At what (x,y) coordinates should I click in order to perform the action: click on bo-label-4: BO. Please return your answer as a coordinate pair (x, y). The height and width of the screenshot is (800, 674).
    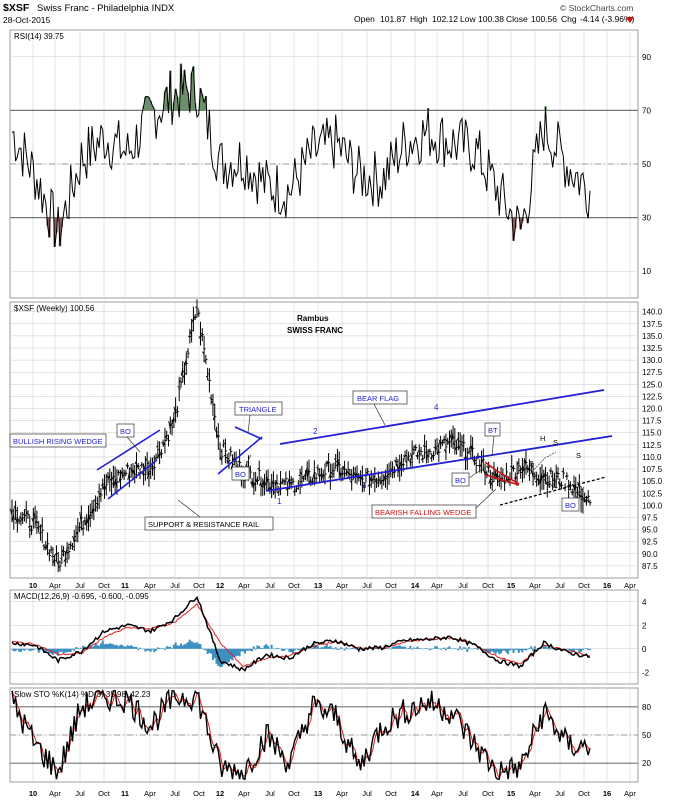
    Looking at the image, I should click on (570, 505).